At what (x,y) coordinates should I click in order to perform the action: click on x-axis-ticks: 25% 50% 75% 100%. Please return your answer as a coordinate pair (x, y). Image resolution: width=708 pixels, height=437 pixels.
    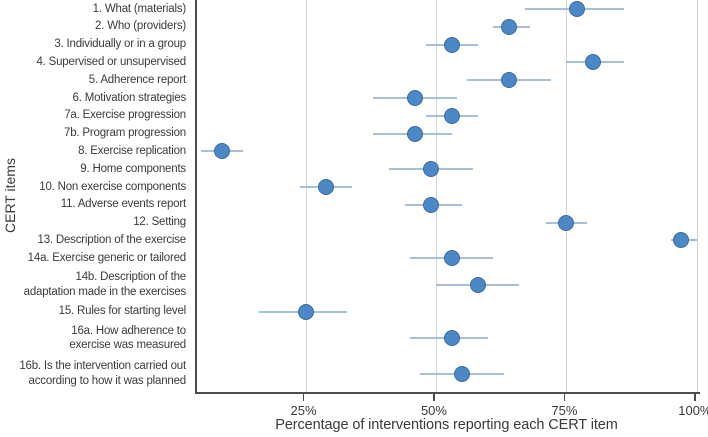
    Looking at the image, I should click on (451, 415).